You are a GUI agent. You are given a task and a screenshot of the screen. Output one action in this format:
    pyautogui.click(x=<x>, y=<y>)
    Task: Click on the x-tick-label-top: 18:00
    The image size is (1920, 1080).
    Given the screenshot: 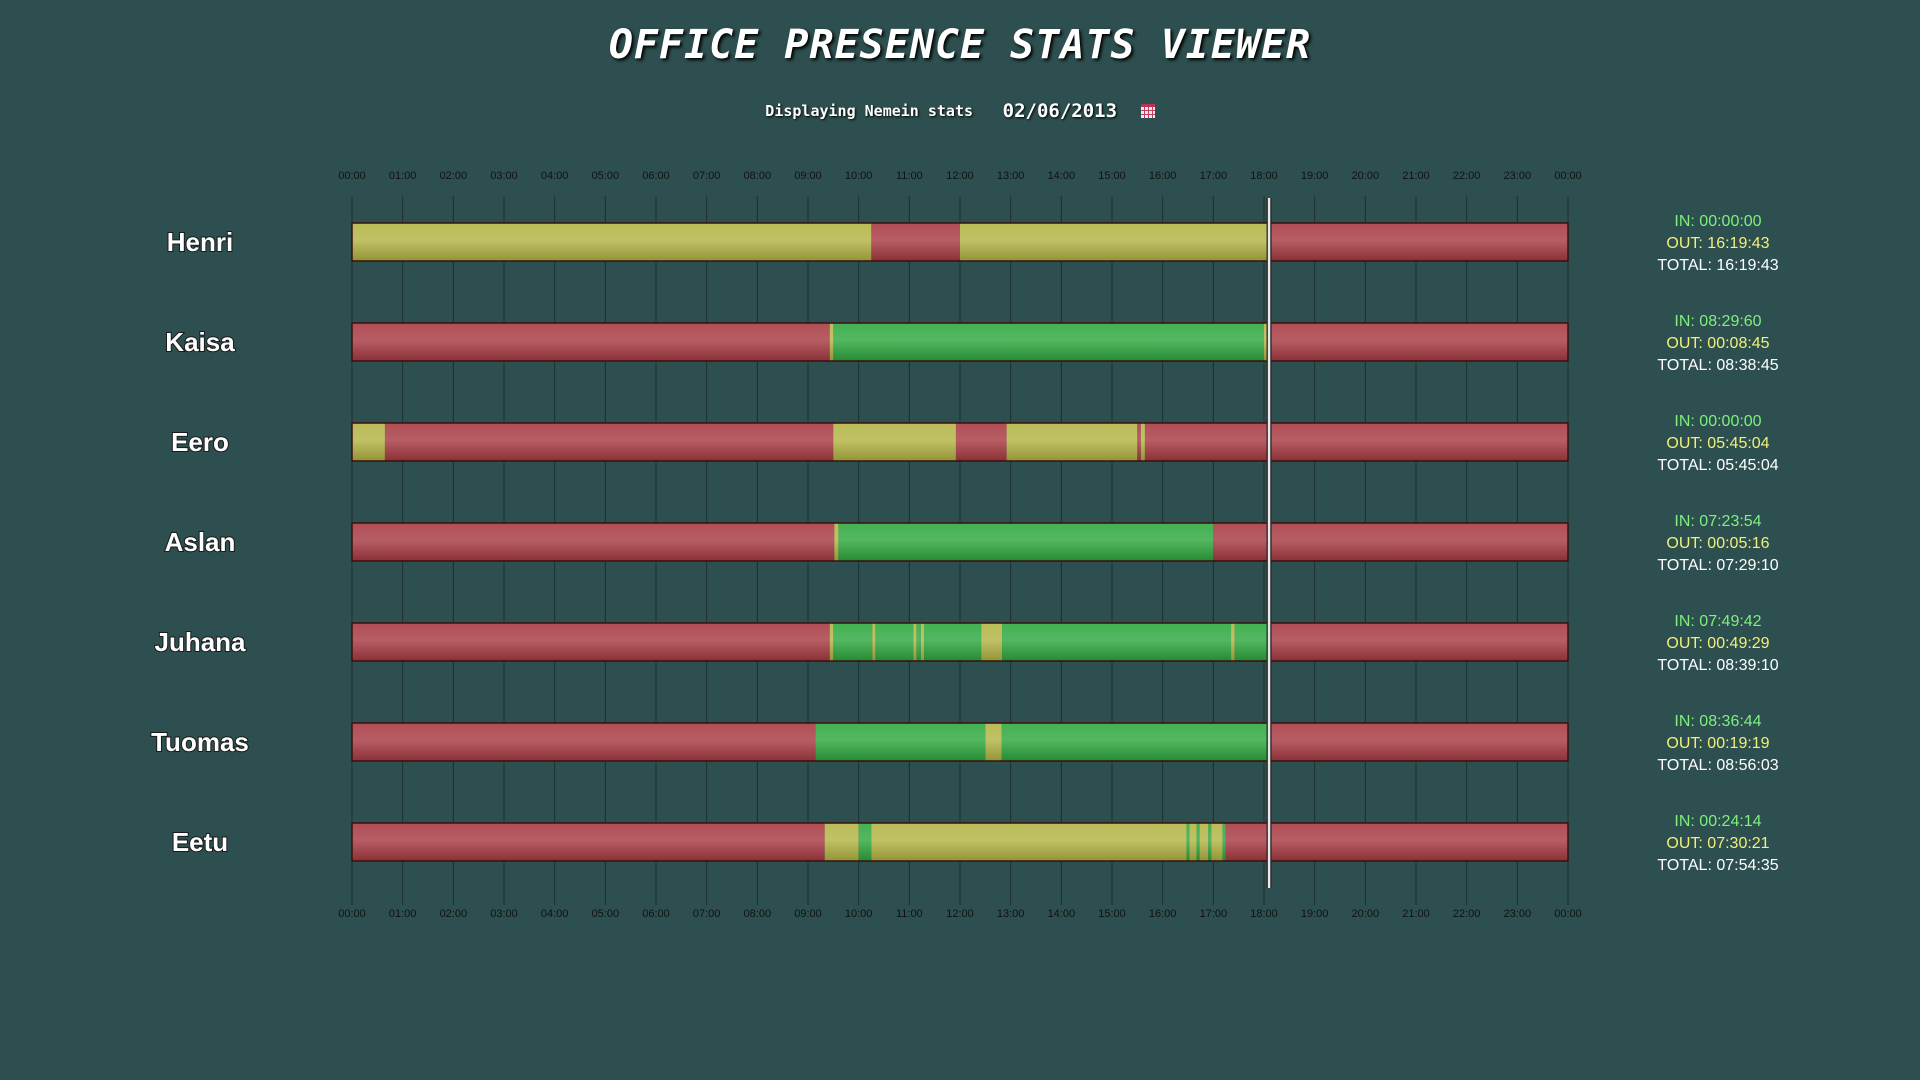 What is the action you would take?
    pyautogui.click(x=1264, y=176)
    